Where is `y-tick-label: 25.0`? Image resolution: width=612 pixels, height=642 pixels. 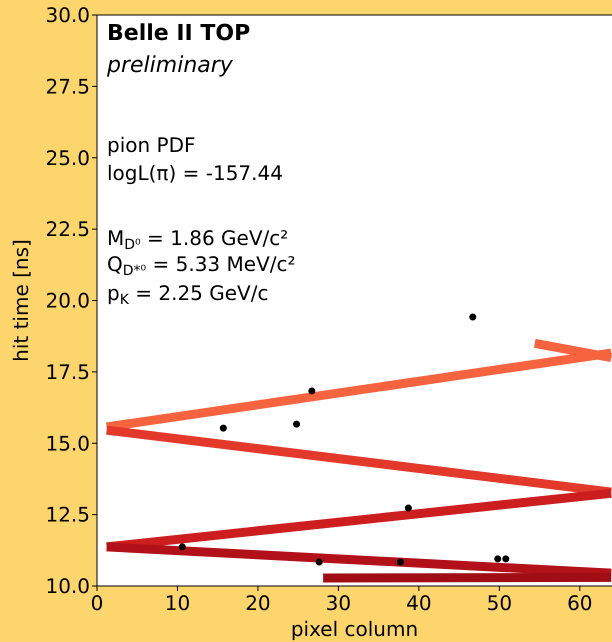 y-tick-label: 25.0 is located at coordinates (67, 158).